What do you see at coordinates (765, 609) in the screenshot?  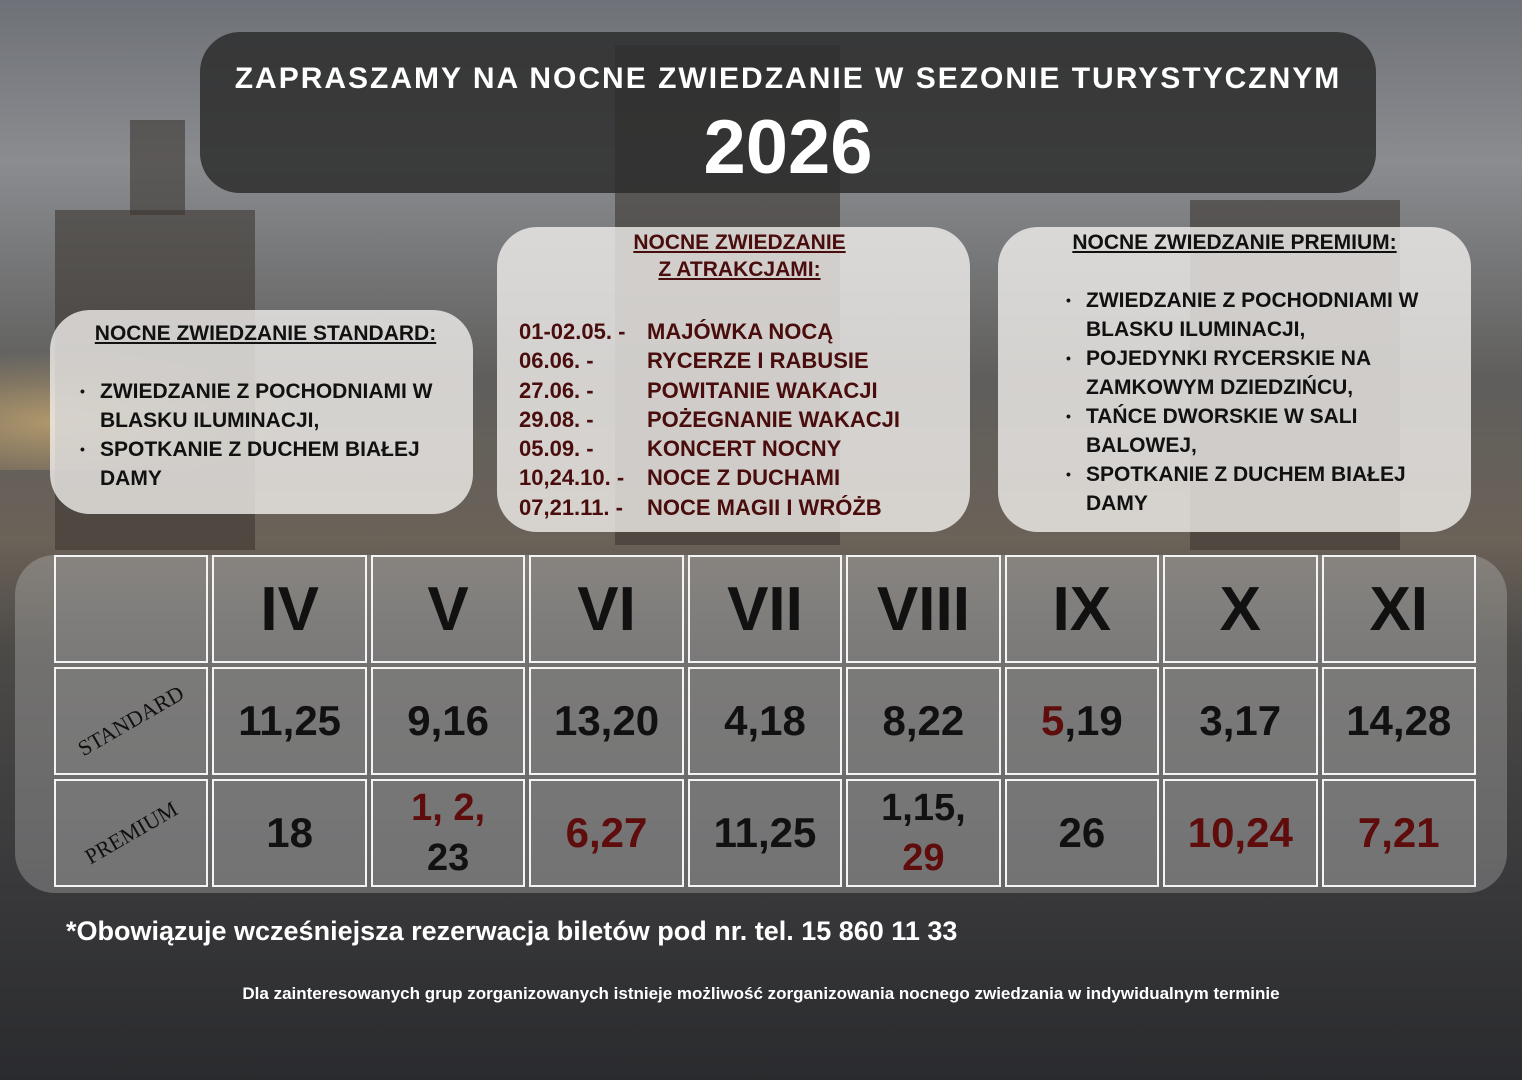 I see `month-header: VII` at bounding box center [765, 609].